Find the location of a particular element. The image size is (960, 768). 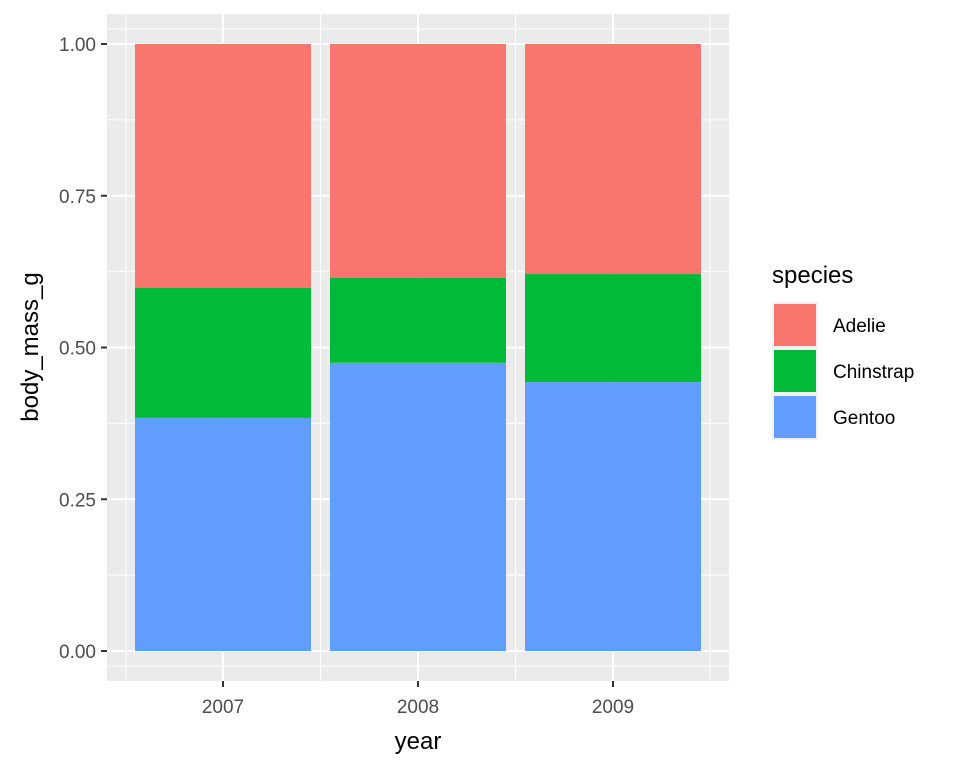

legend-label-adelie: Adelie is located at coordinates (859, 326).